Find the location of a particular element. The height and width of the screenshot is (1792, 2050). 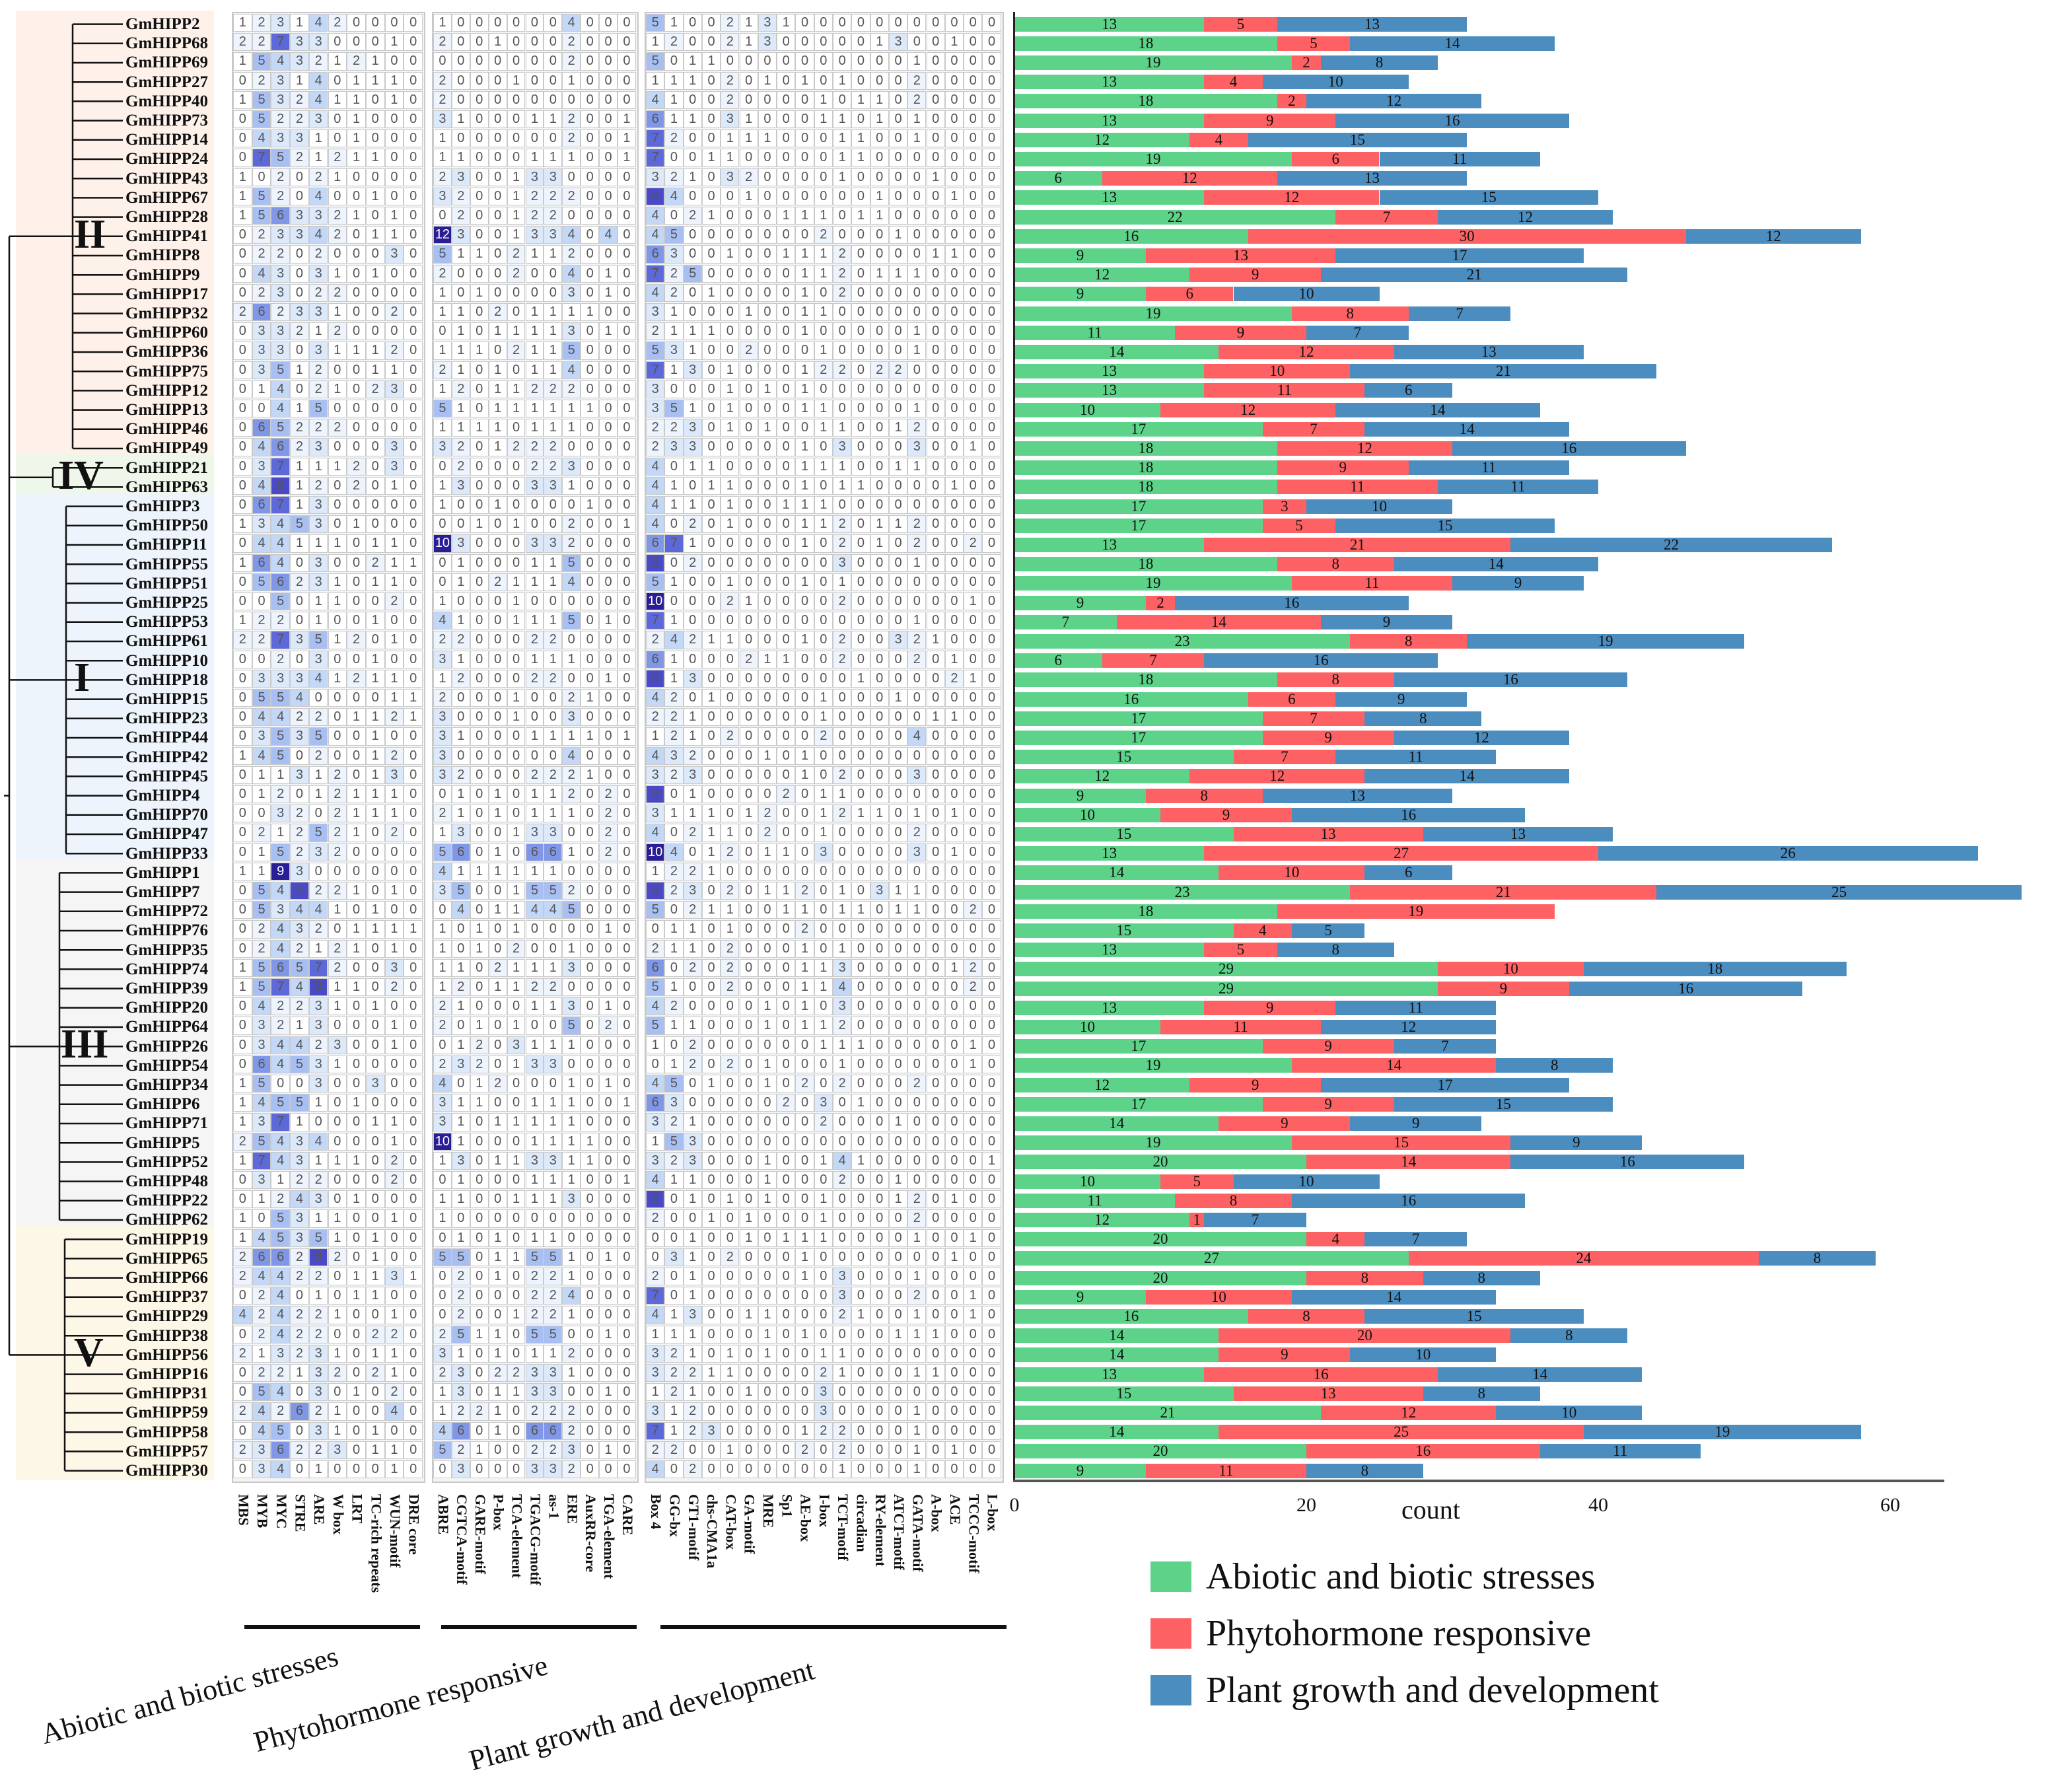

gene-label: GmHIPP76 is located at coordinates (166, 930).